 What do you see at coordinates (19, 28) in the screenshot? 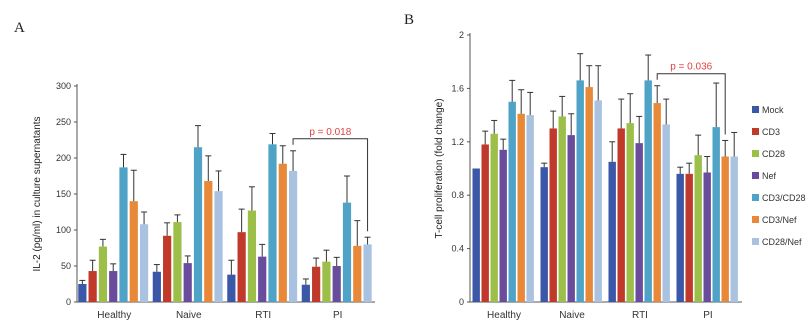
I see `panel-a-letter: A` at bounding box center [19, 28].